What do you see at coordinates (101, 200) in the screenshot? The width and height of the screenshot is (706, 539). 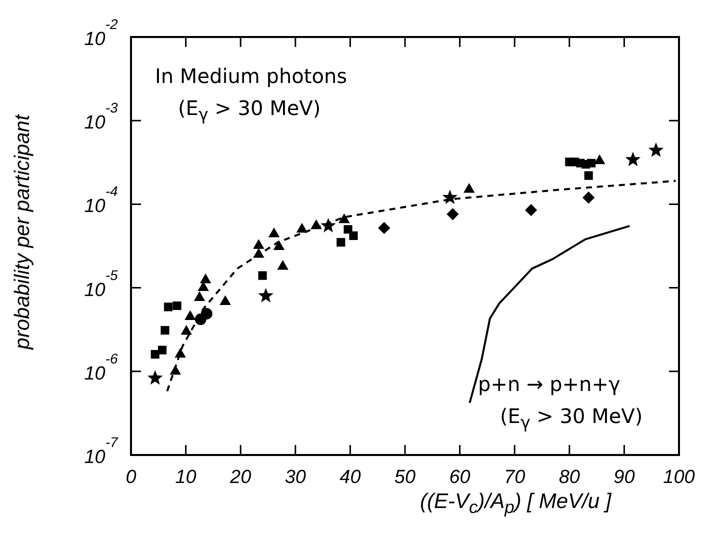 I see `y-tick-label: 10-4` at bounding box center [101, 200].